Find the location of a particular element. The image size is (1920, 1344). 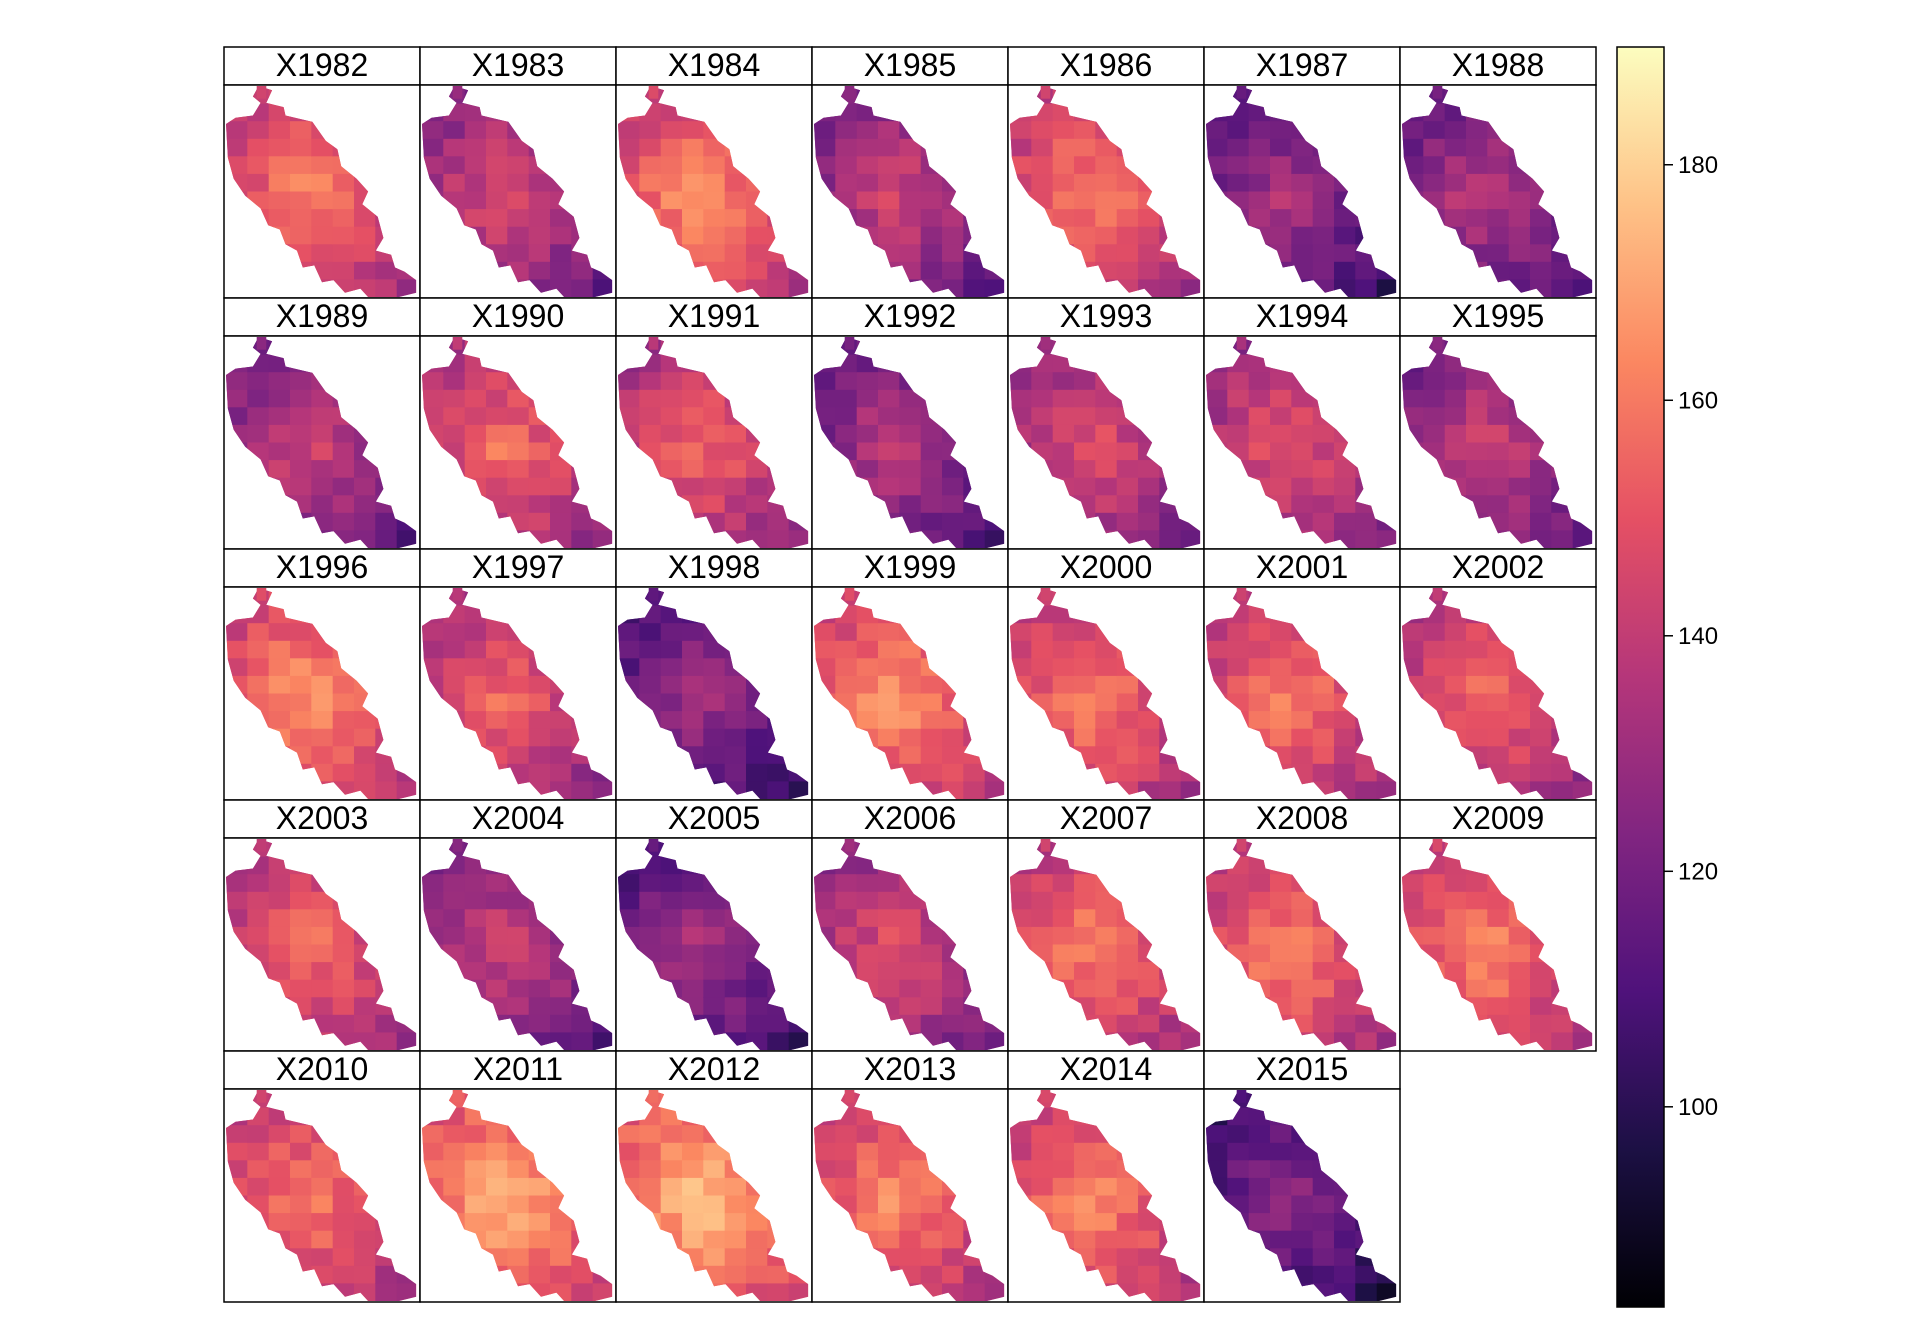

panel-title: X1984 is located at coordinates (714, 65).